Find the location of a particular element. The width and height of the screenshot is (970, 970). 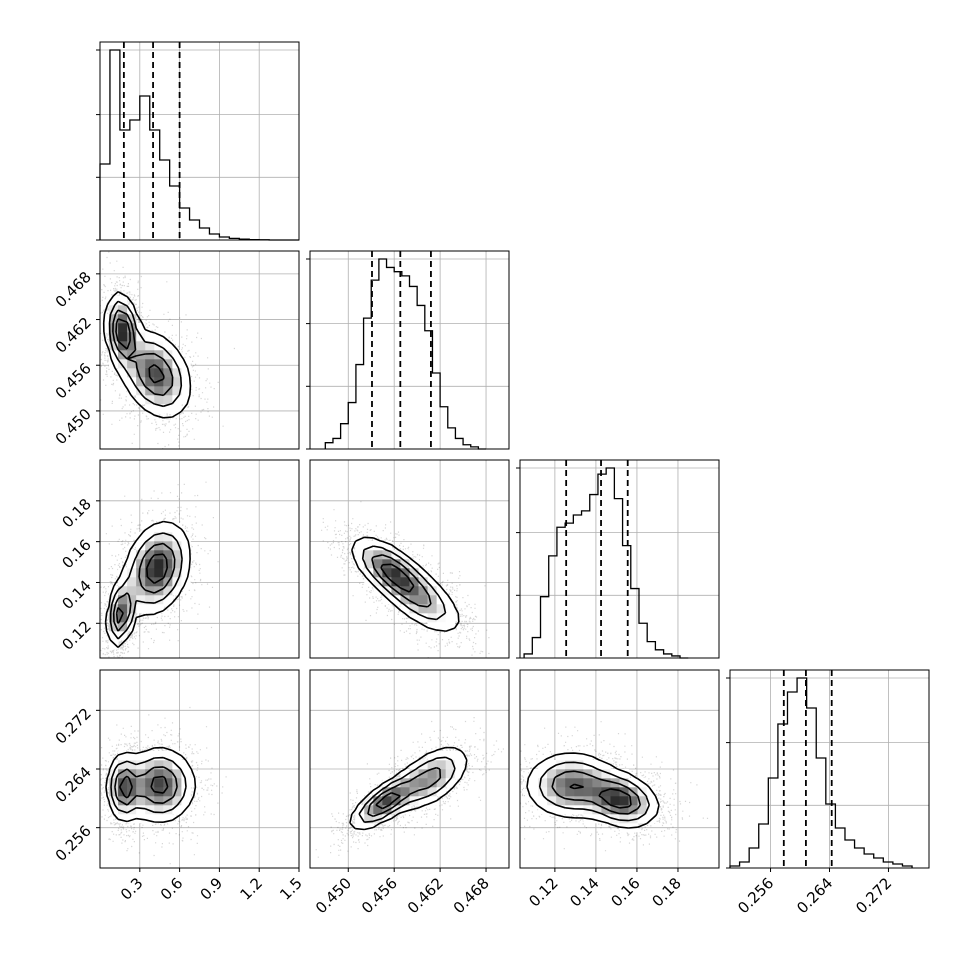

histogram-panel-3: 0.256 0.264 0.272 is located at coordinates (828, 793).